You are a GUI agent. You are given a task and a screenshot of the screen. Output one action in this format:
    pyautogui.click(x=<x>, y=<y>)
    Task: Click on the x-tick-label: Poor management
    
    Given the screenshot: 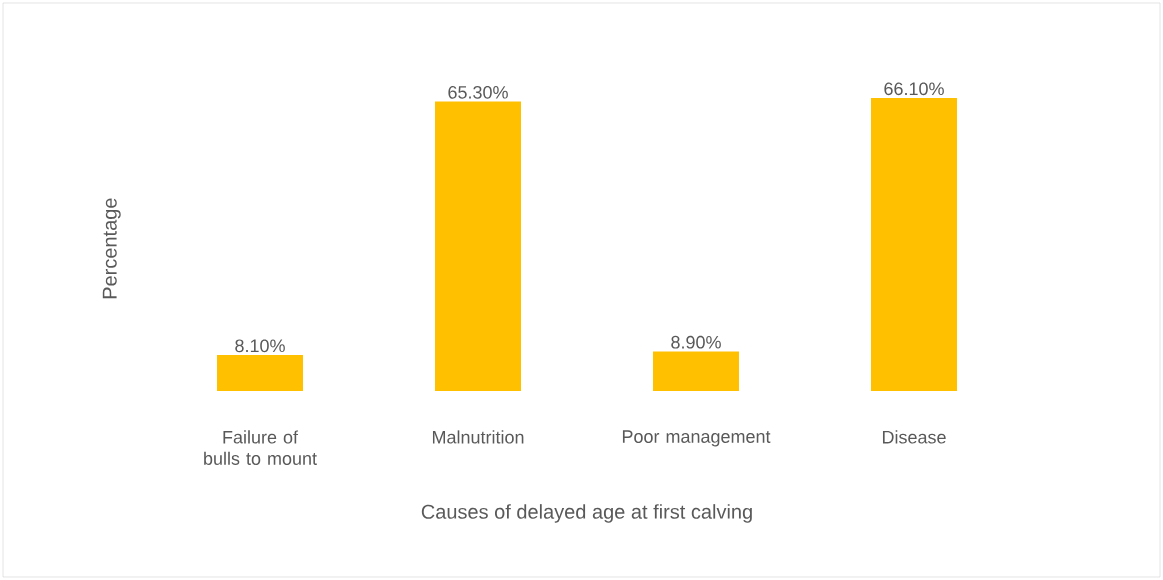 What is the action you would take?
    pyautogui.click(x=696, y=438)
    